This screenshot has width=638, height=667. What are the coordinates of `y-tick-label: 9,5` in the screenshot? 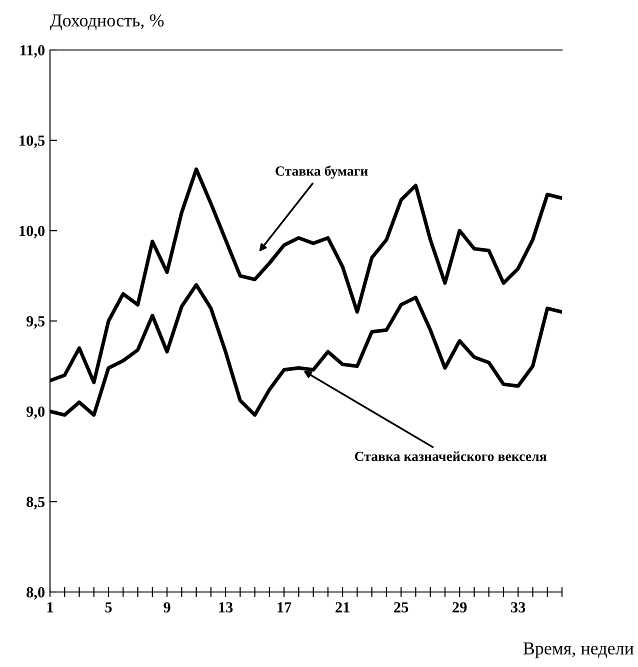 It's located at (35, 322).